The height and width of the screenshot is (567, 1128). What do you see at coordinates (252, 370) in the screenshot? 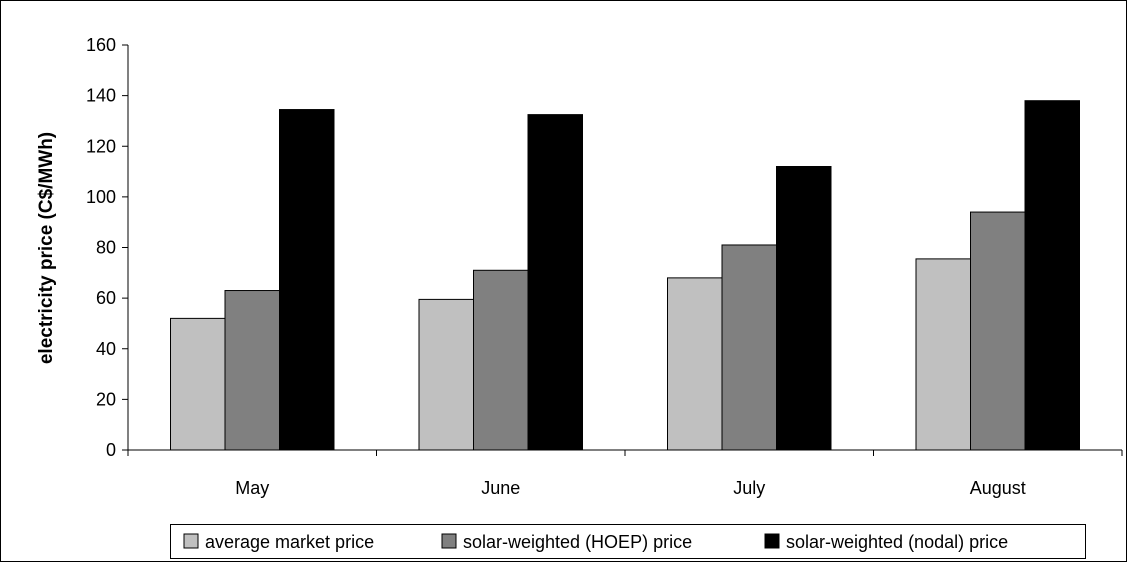
I see `bar-solar-weighted-hoep-price-may` at bounding box center [252, 370].